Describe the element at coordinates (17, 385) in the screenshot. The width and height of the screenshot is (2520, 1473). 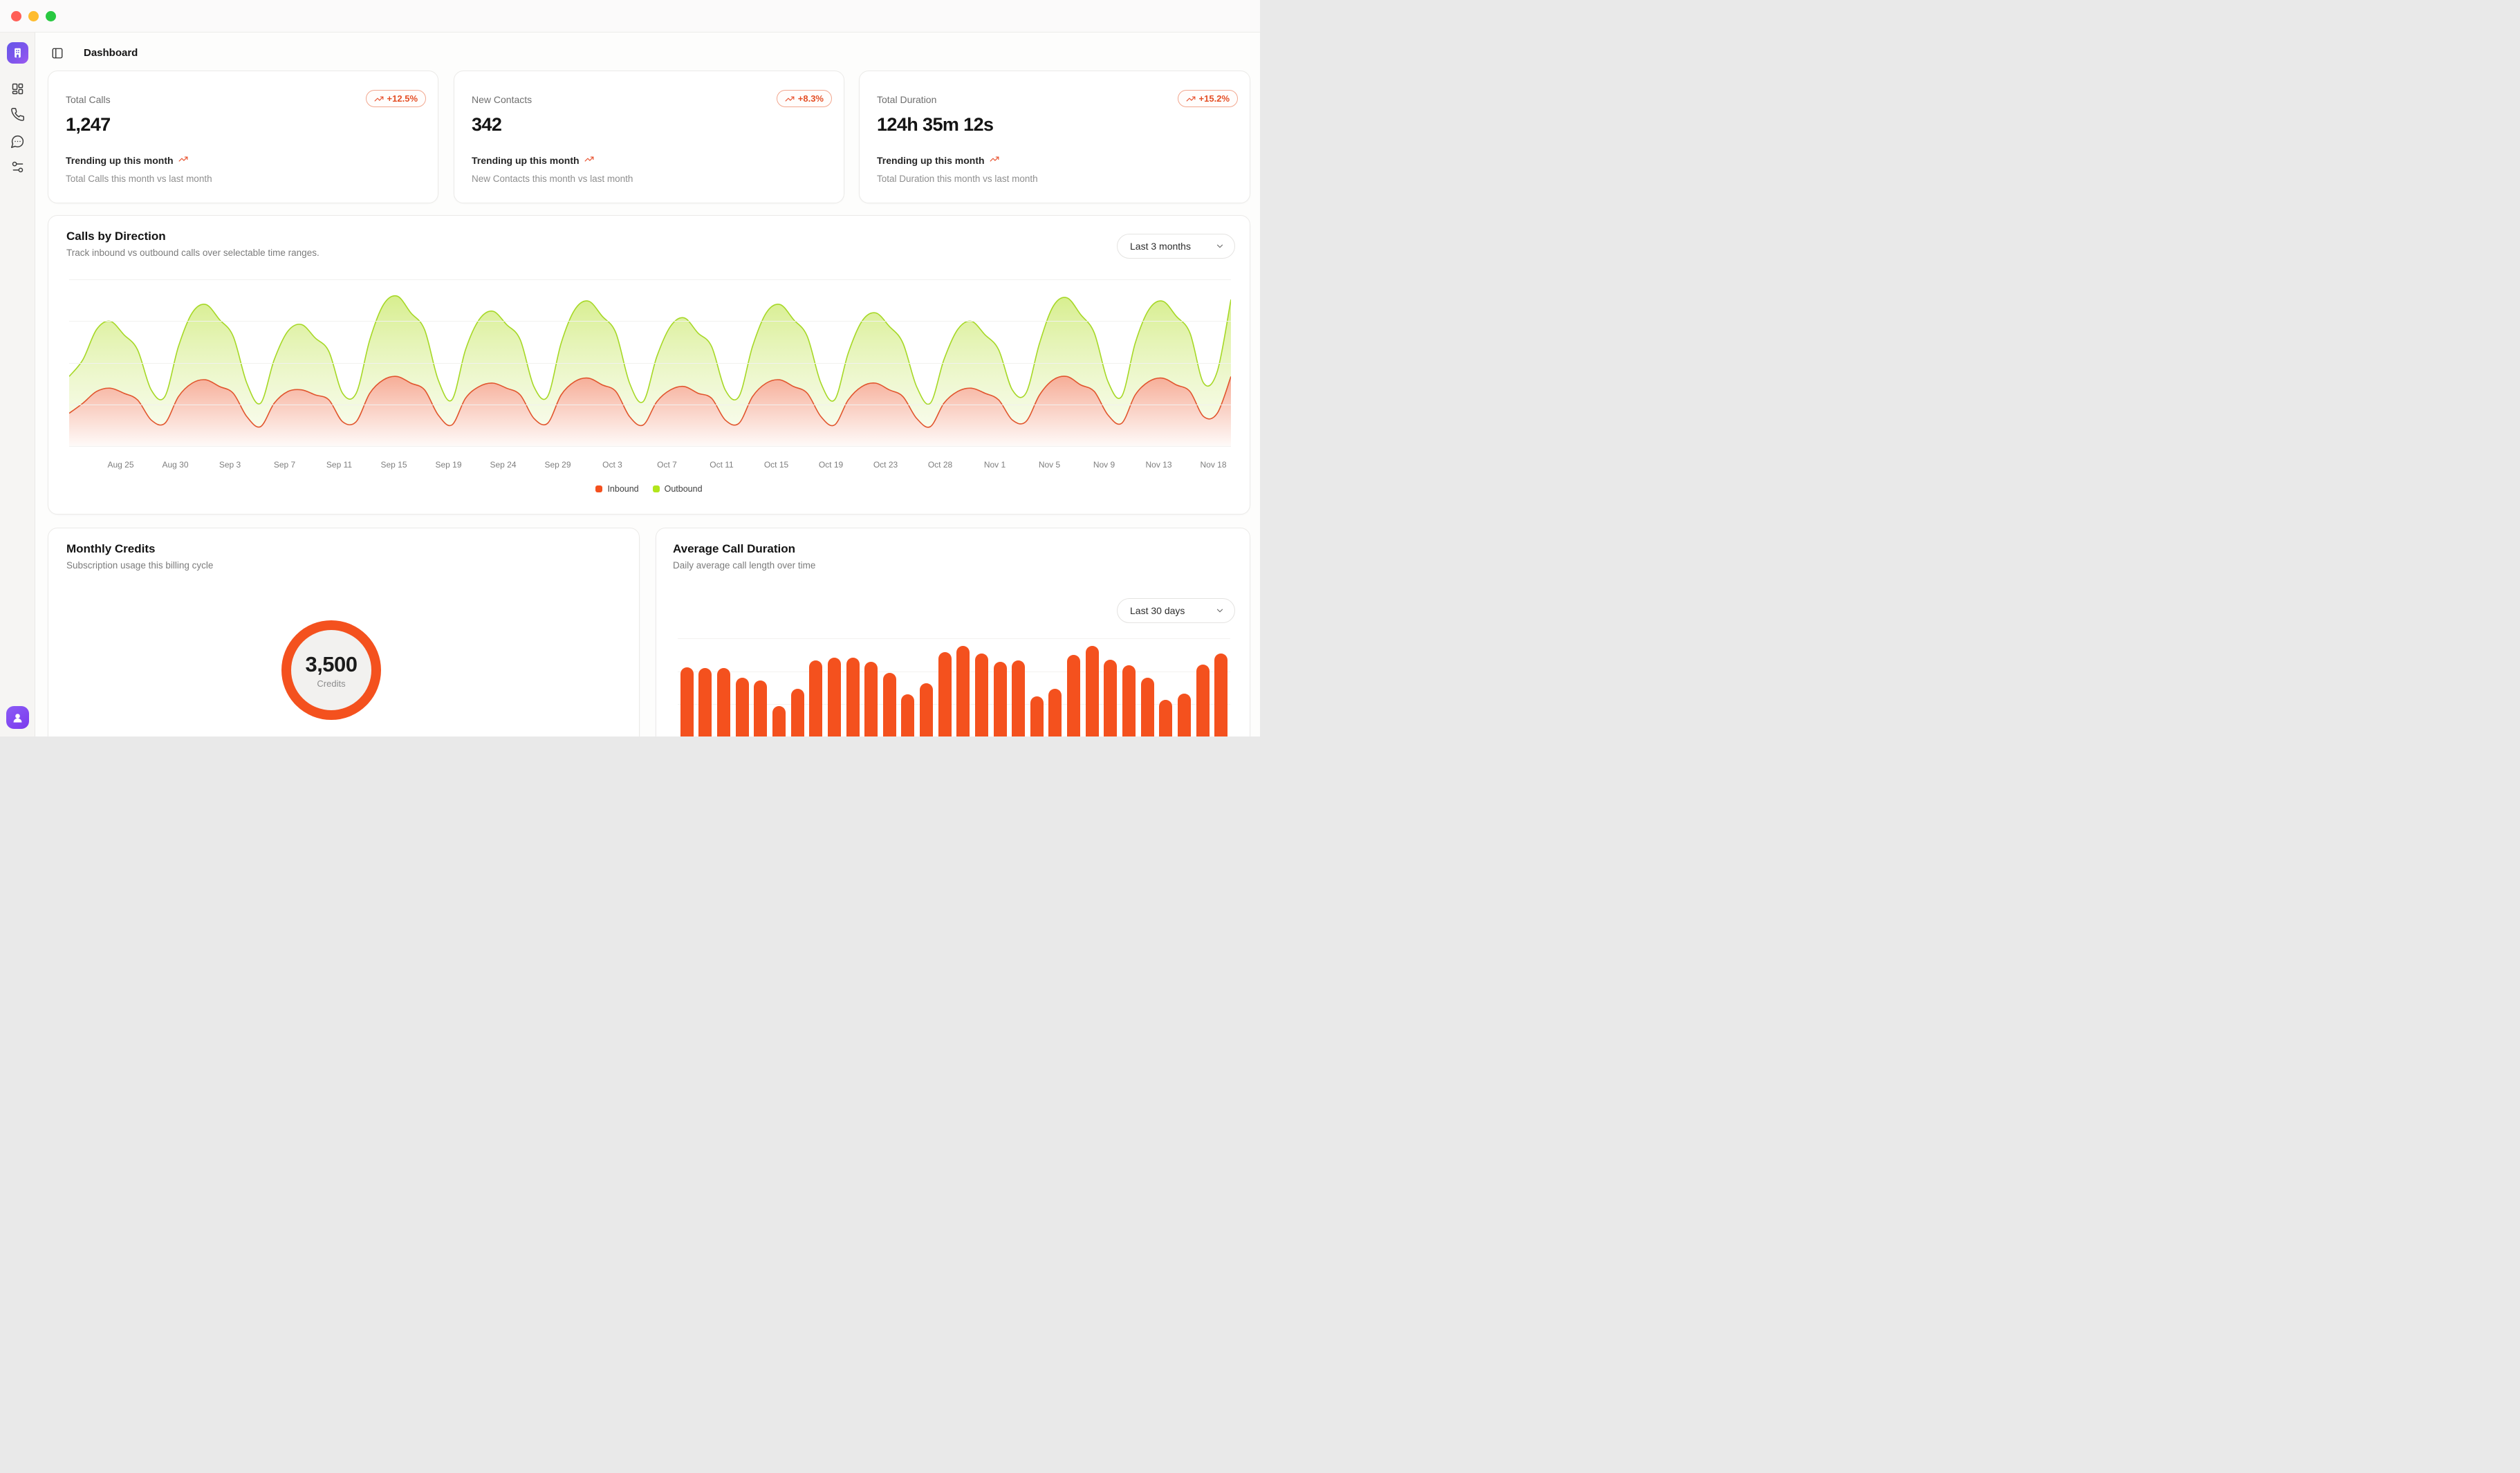
I see `sidebar` at that location.